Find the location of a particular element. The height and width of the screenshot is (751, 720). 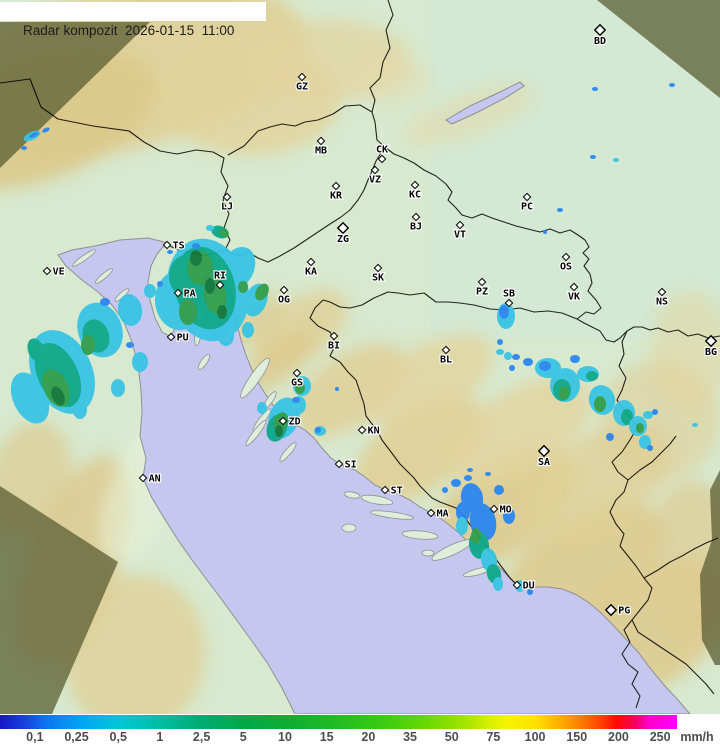

station-marker-PZ is located at coordinates (482, 282).